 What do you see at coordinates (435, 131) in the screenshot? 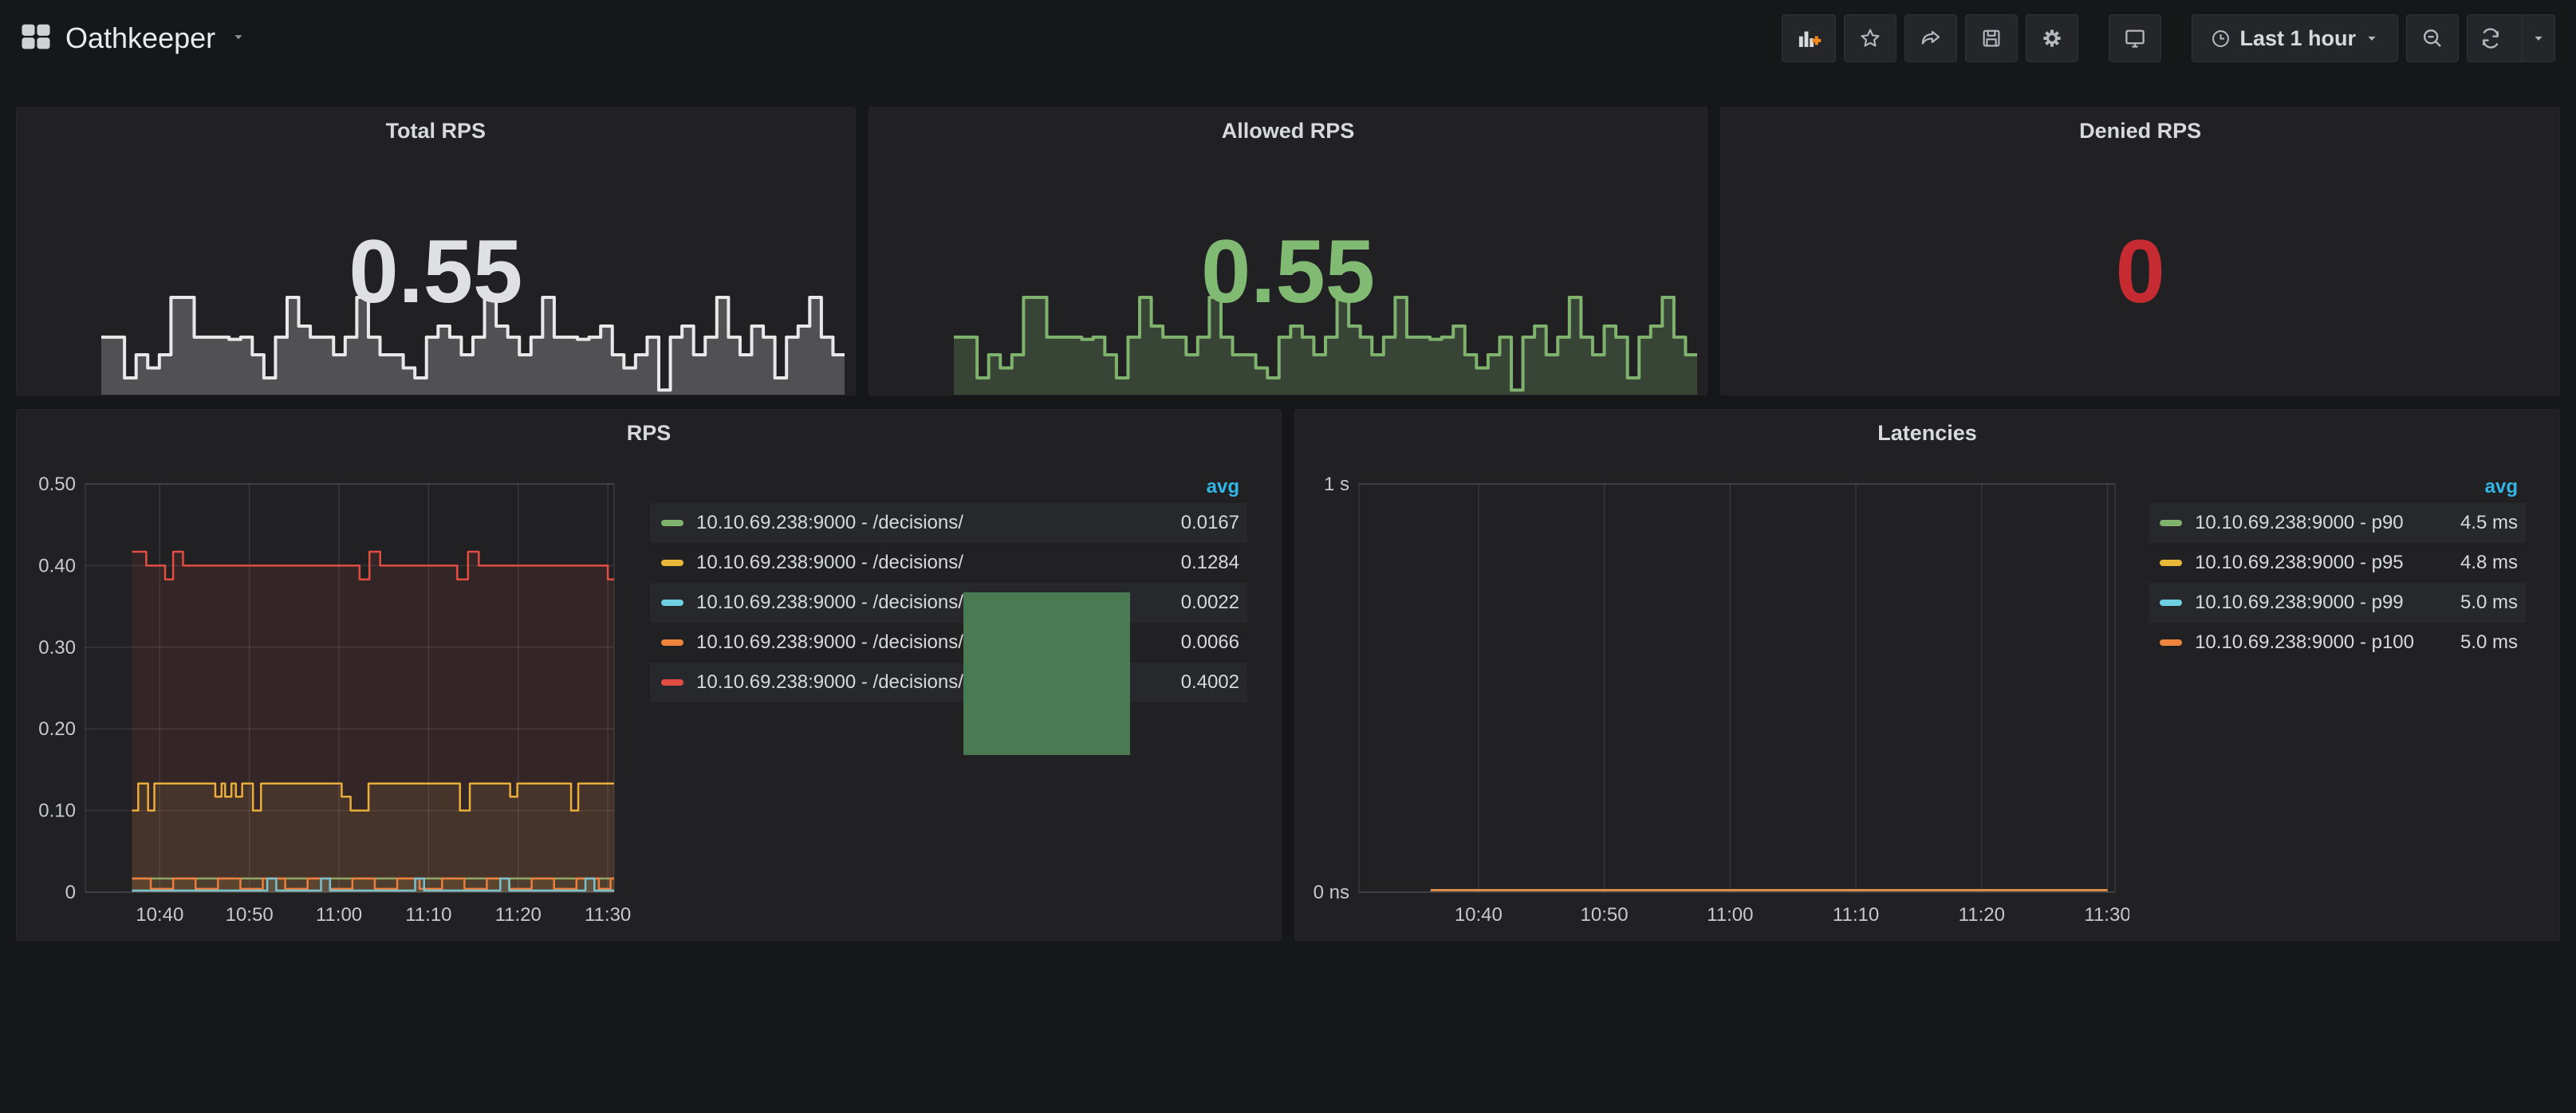
I see `panel-title: Total RPS` at bounding box center [435, 131].